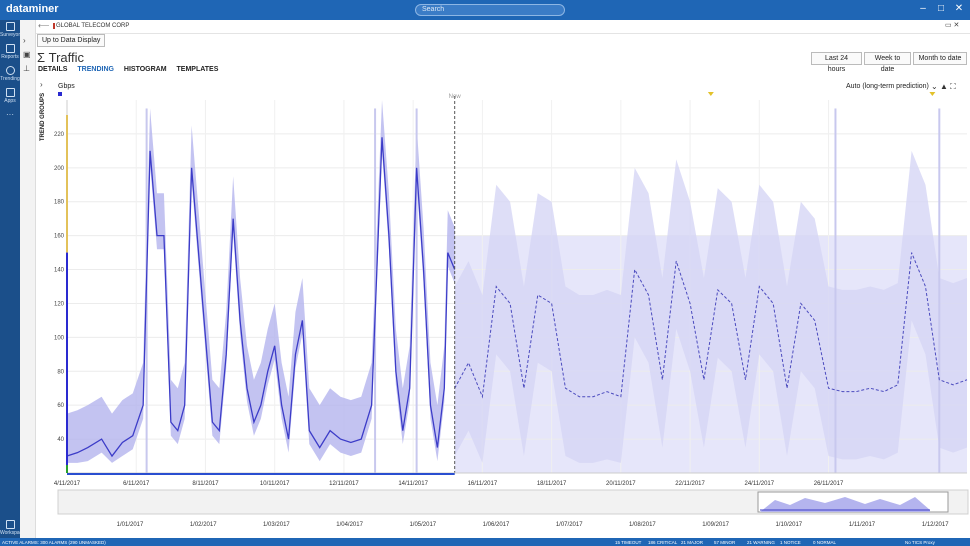 The width and height of the screenshot is (970, 546). Describe the element at coordinates (887, 86) in the screenshot. I see `prediction-select: Auto (long-term prediction)` at that location.